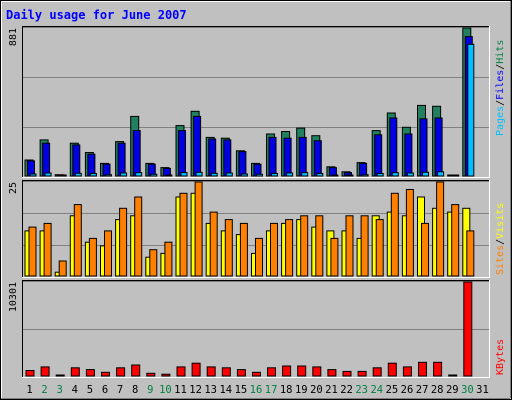 The image size is (512, 400). I want to click on y-axis-max-label: 10301, so click(13, 297).